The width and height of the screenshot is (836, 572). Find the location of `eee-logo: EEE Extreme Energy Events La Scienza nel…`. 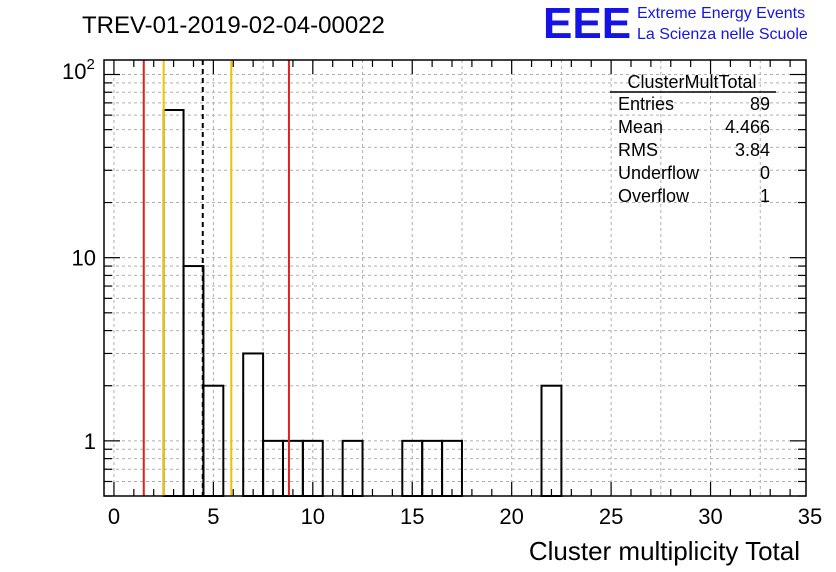

eee-logo: EEE Extreme Energy Events La Scienza nel… is located at coordinates (675, 24).